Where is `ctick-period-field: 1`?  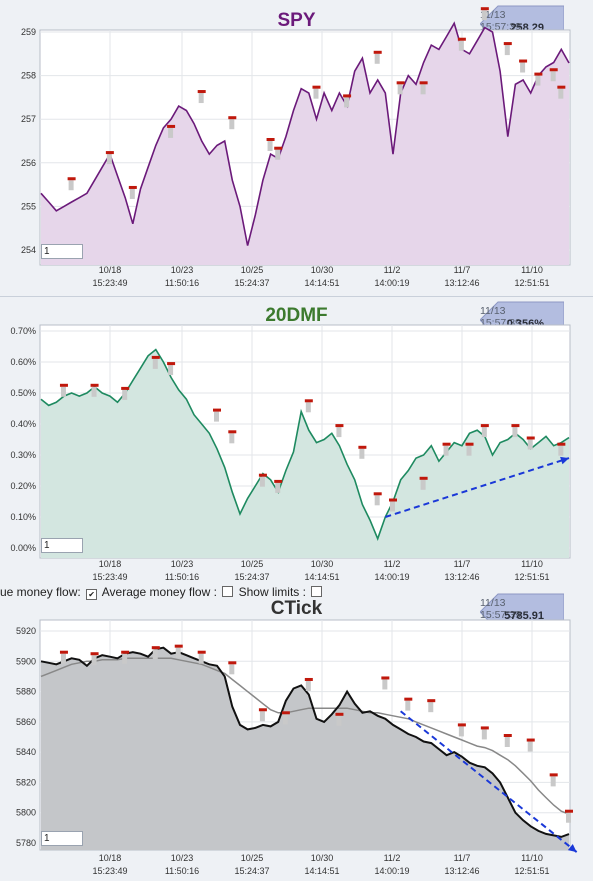 ctick-period-field: 1 is located at coordinates (62, 838).